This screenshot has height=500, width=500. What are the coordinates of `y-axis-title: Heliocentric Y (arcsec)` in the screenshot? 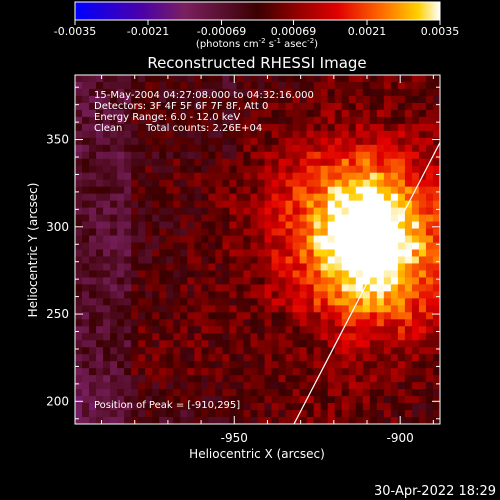 It's located at (33, 250).